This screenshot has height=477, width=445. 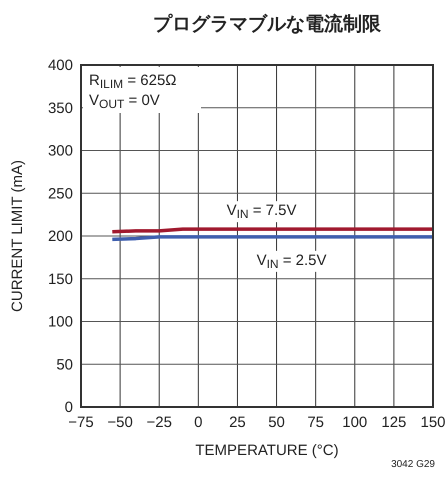 What do you see at coordinates (60, 279) in the screenshot?
I see `y-tick-label: 150` at bounding box center [60, 279].